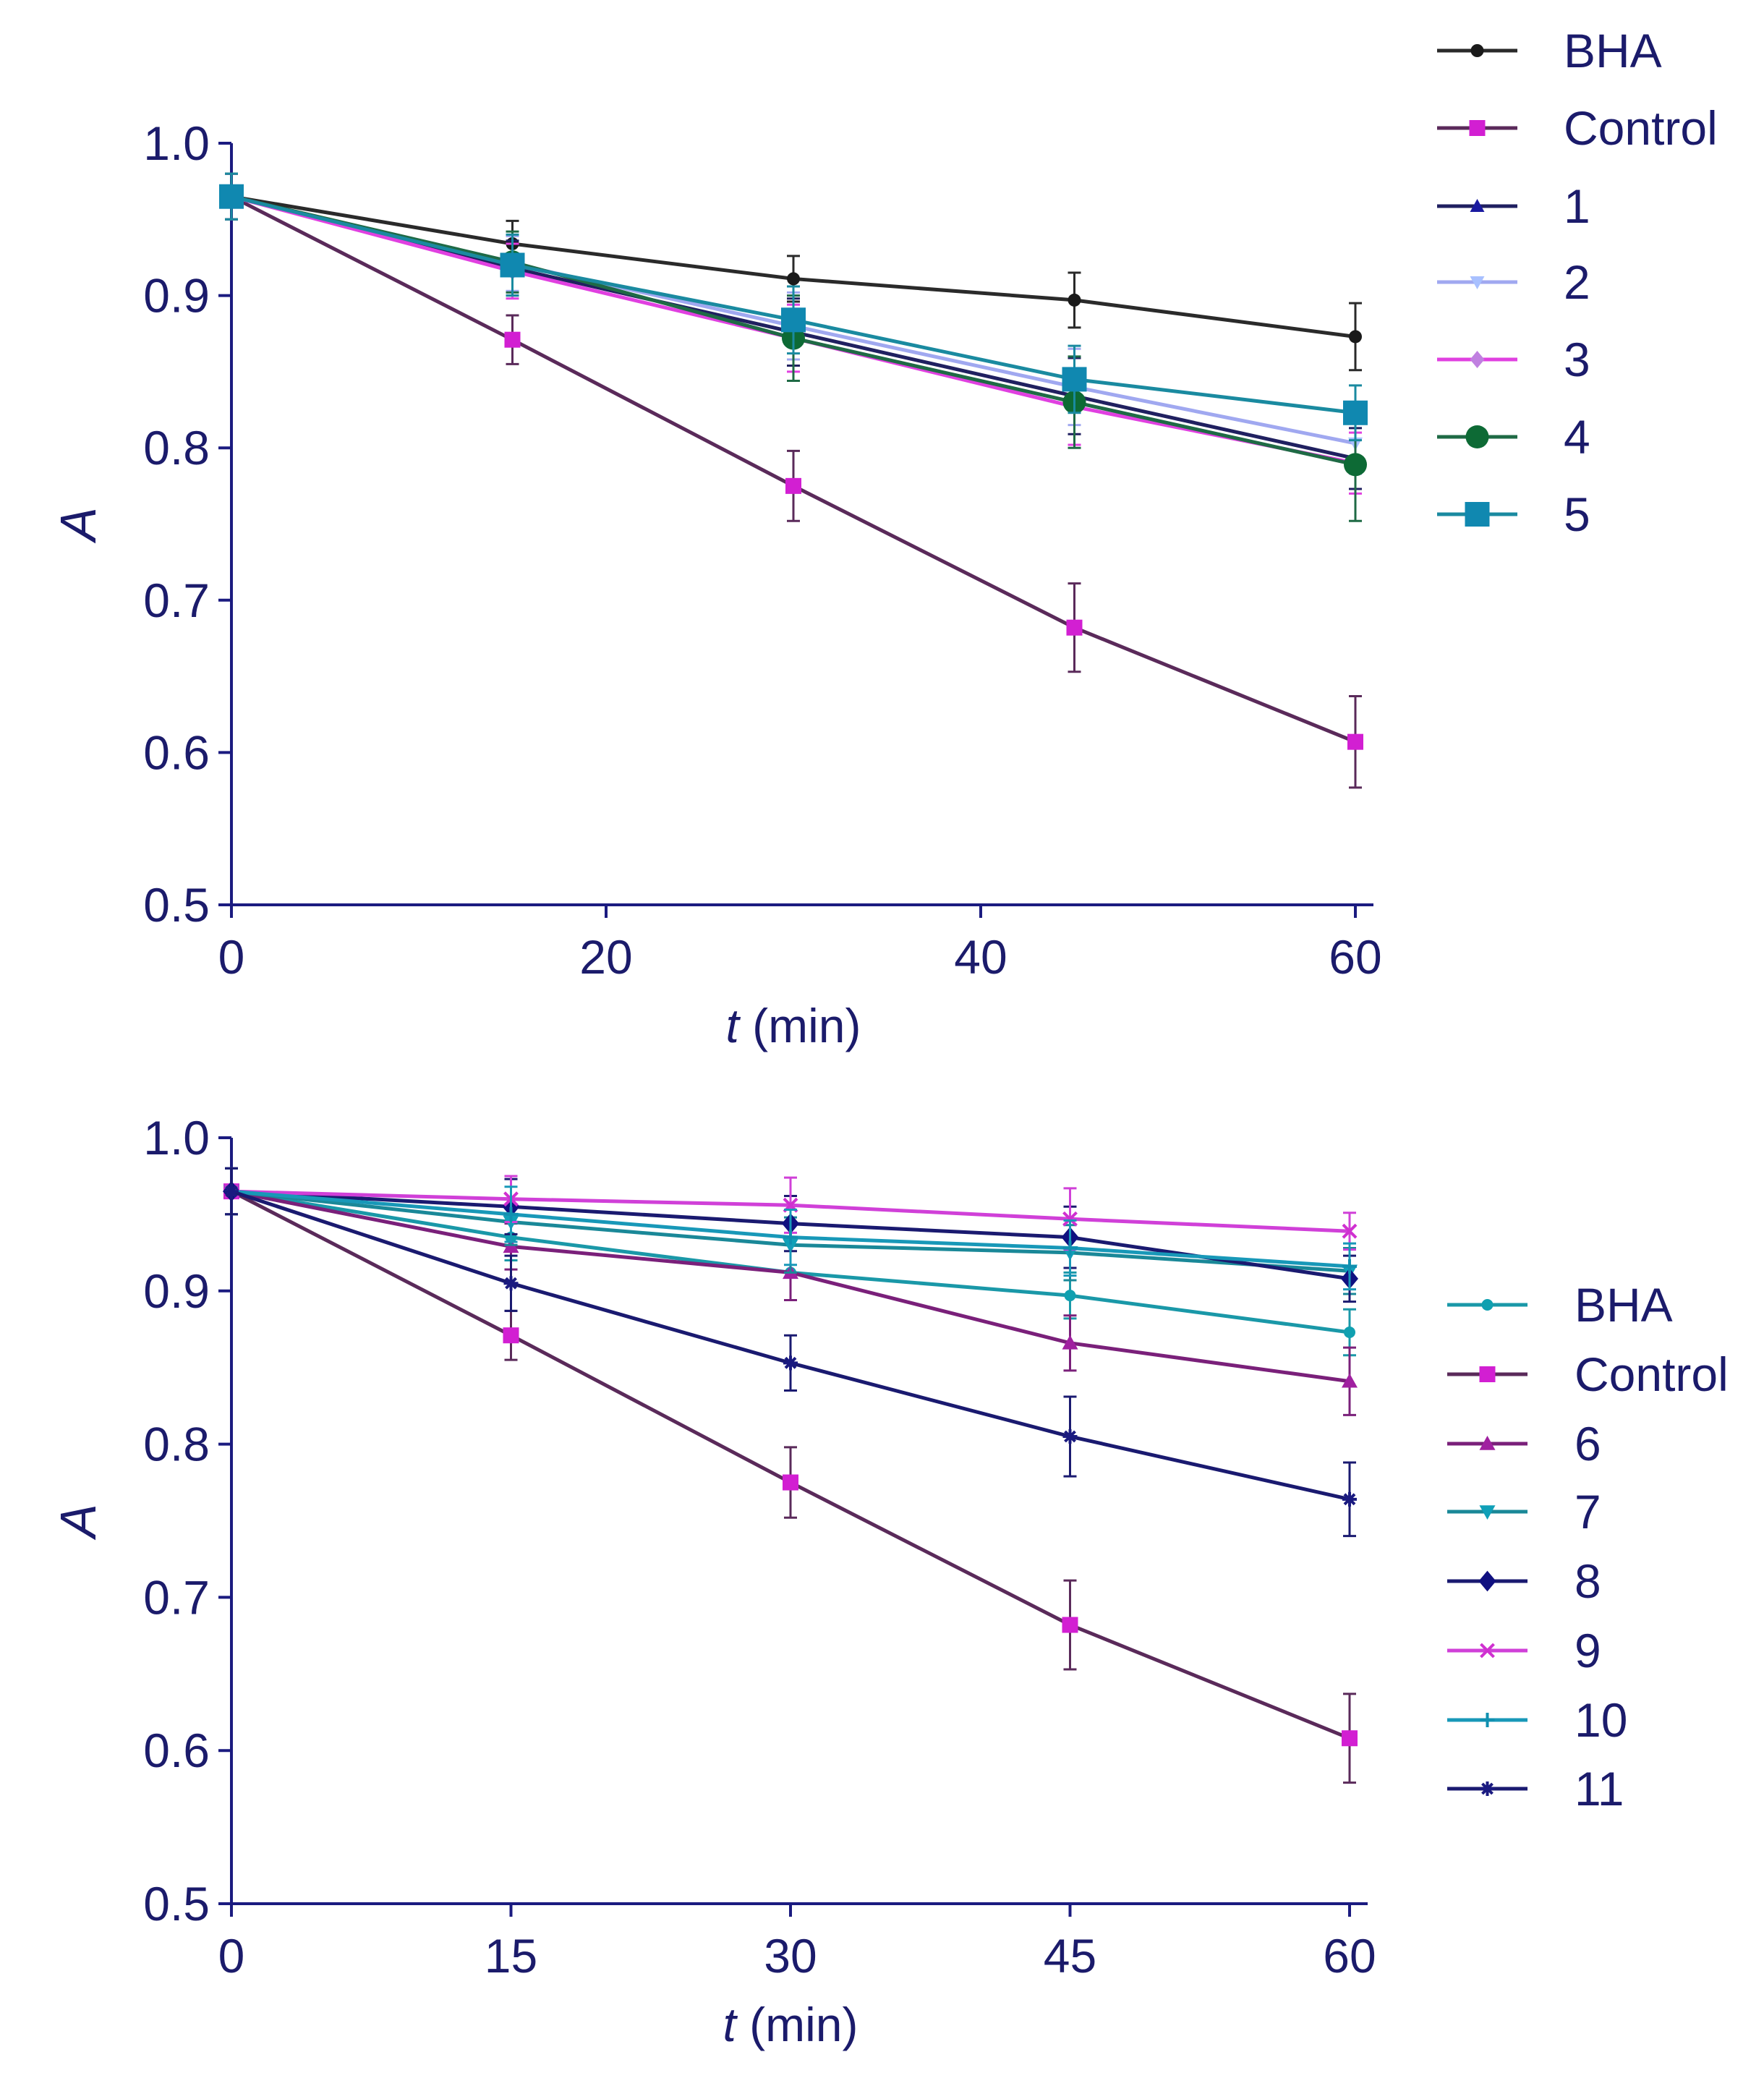 The height and width of the screenshot is (2099, 1764). I want to click on bottom-y-axis-label: A, so click(78, 1522).